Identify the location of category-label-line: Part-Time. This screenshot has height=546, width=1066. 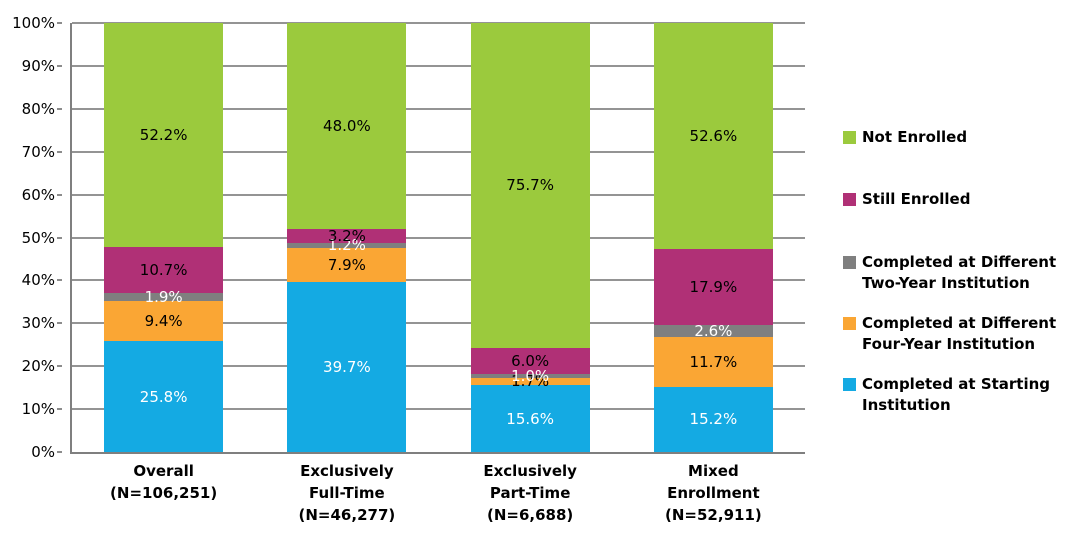
(530, 493).